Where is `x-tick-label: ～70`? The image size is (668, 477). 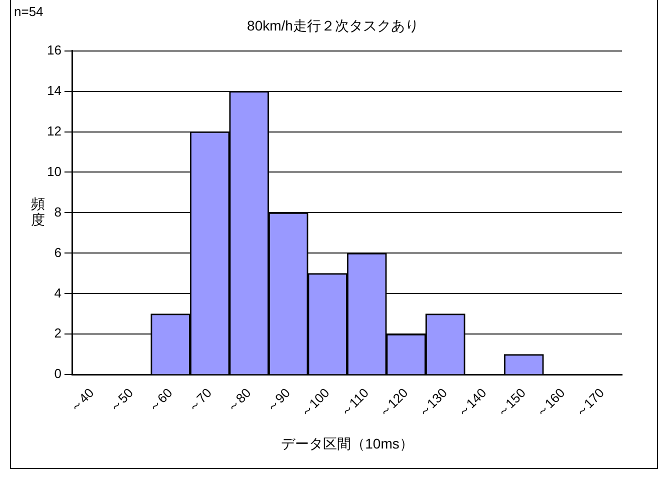
x-tick-label: ～70 is located at coordinates (199, 400).